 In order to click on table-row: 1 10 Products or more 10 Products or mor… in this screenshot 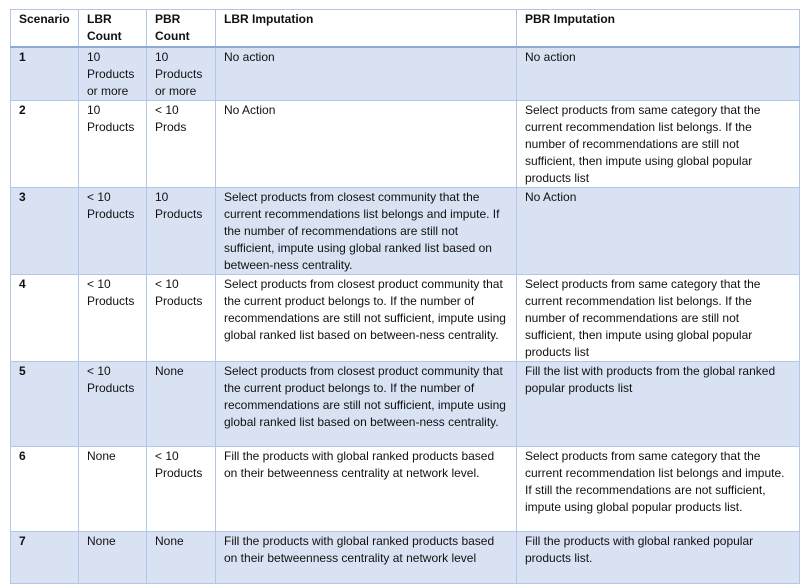, I will do `click(405, 73)`.